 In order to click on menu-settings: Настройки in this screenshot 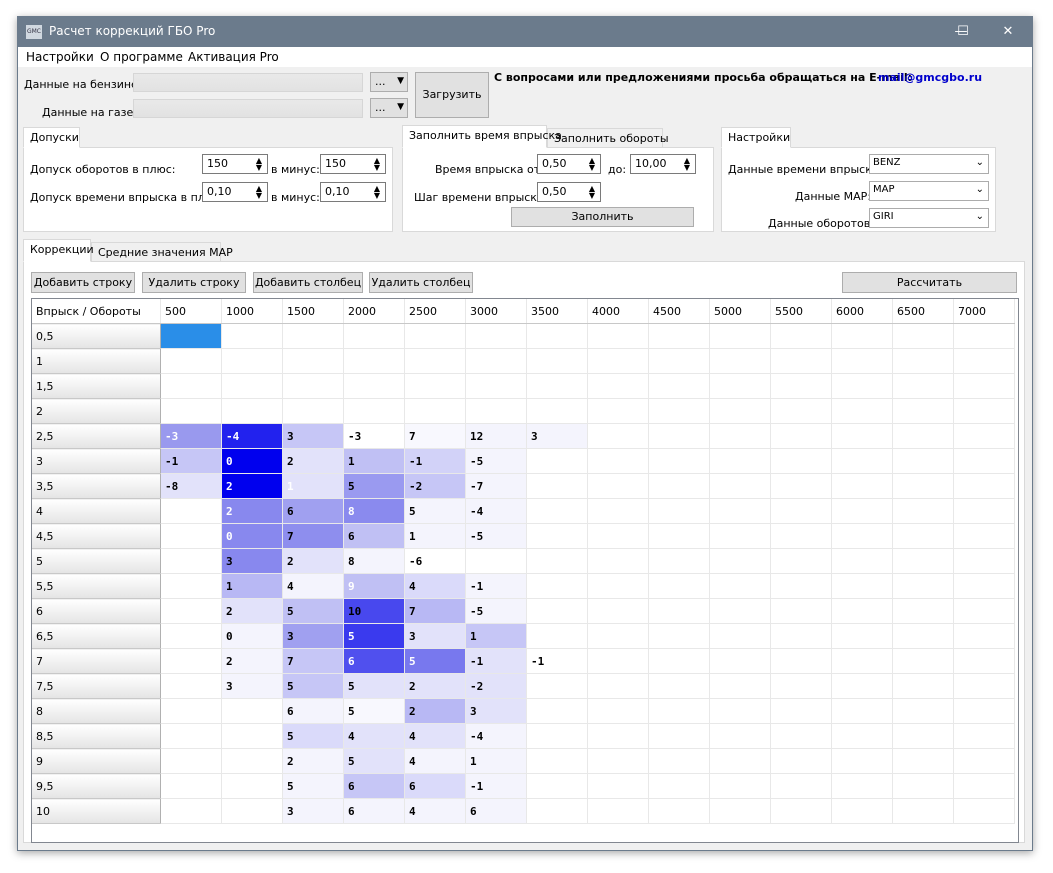, I will do `click(60, 57)`.